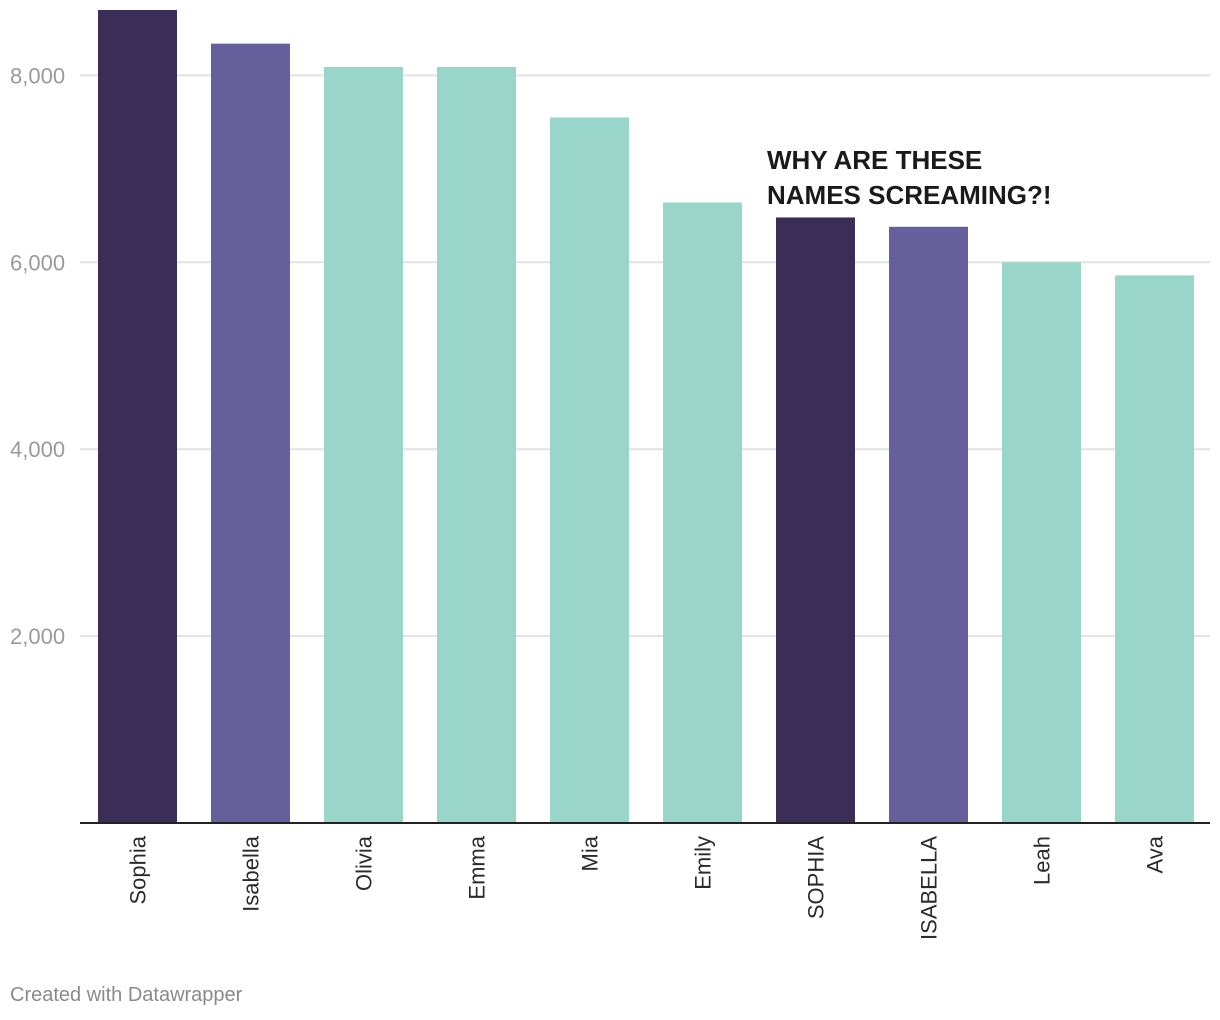 The width and height of the screenshot is (1220, 1020). I want to click on y-tick-label: 2,000, so click(37, 636).